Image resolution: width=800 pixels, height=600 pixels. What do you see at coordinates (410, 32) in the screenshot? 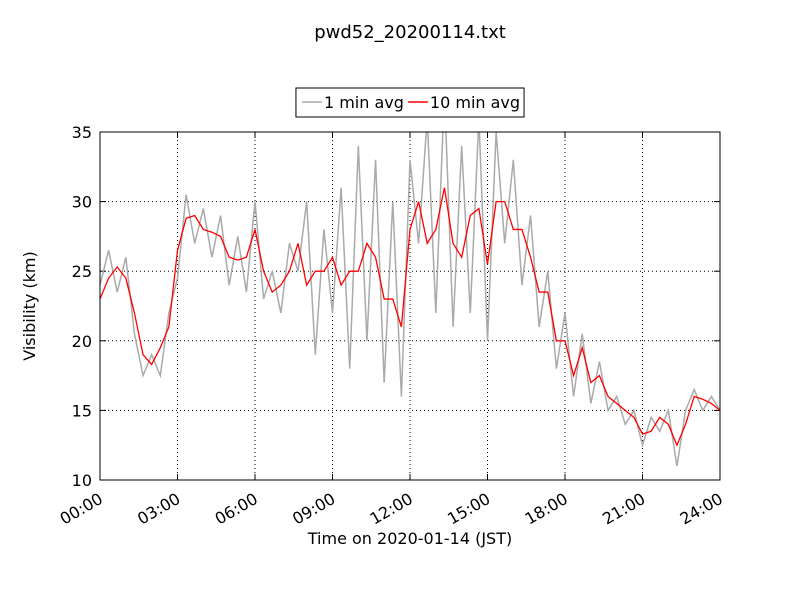
I see `chart-title: pwd52_20200114.txt` at bounding box center [410, 32].